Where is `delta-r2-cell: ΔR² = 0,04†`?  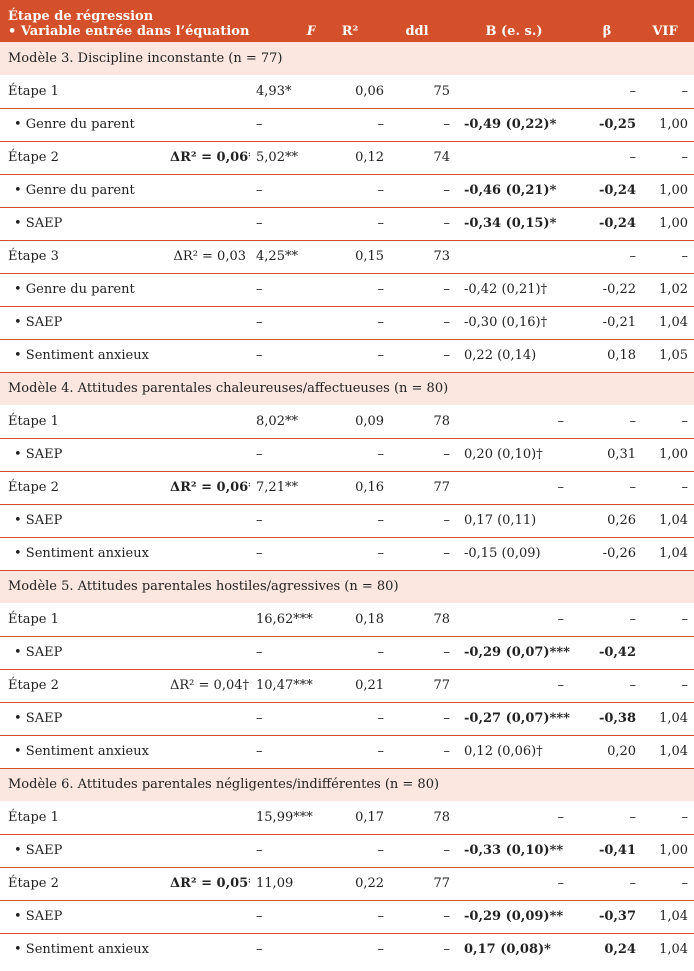 delta-r2-cell: ΔR² = 0,04† is located at coordinates (210, 686).